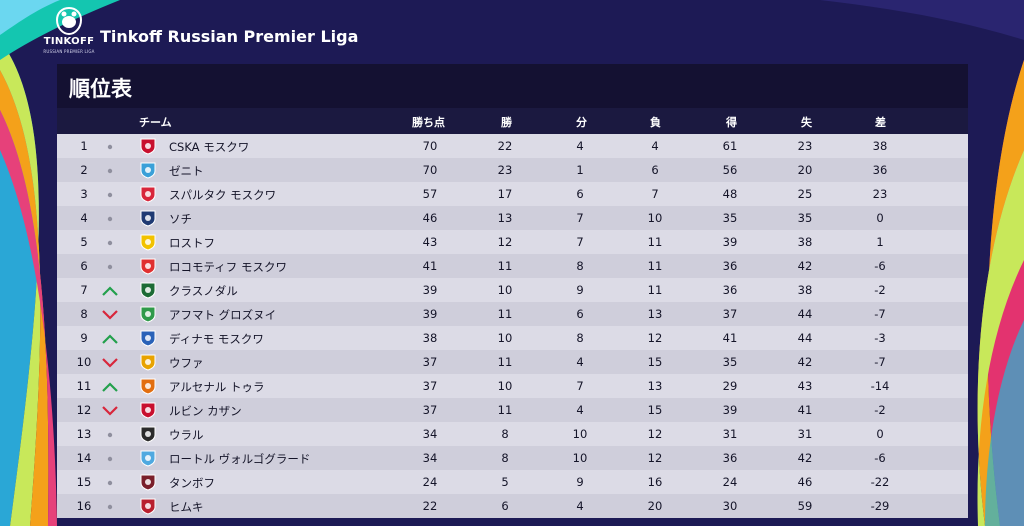 This screenshot has width=1024, height=526. What do you see at coordinates (430, 338) in the screenshot?
I see `points: 38` at bounding box center [430, 338].